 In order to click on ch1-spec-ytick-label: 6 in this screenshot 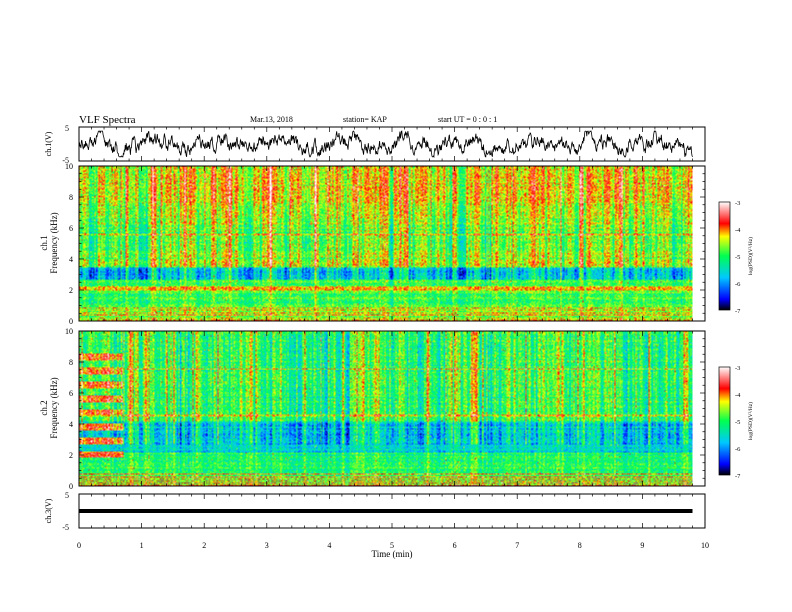, I will do `click(71, 228)`.